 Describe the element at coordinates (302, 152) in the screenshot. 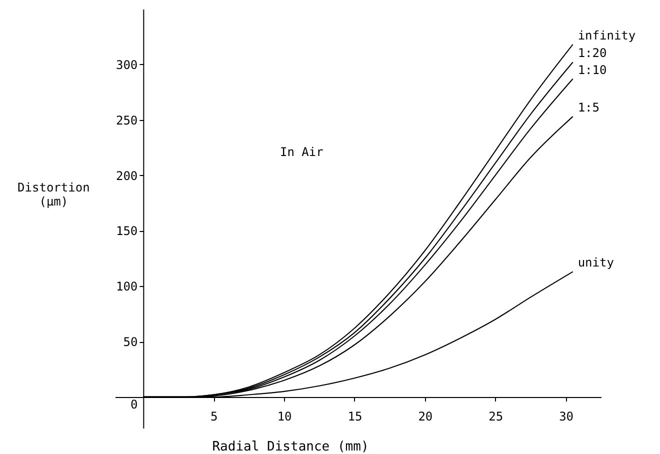

I see `annotation: In Air` at that location.